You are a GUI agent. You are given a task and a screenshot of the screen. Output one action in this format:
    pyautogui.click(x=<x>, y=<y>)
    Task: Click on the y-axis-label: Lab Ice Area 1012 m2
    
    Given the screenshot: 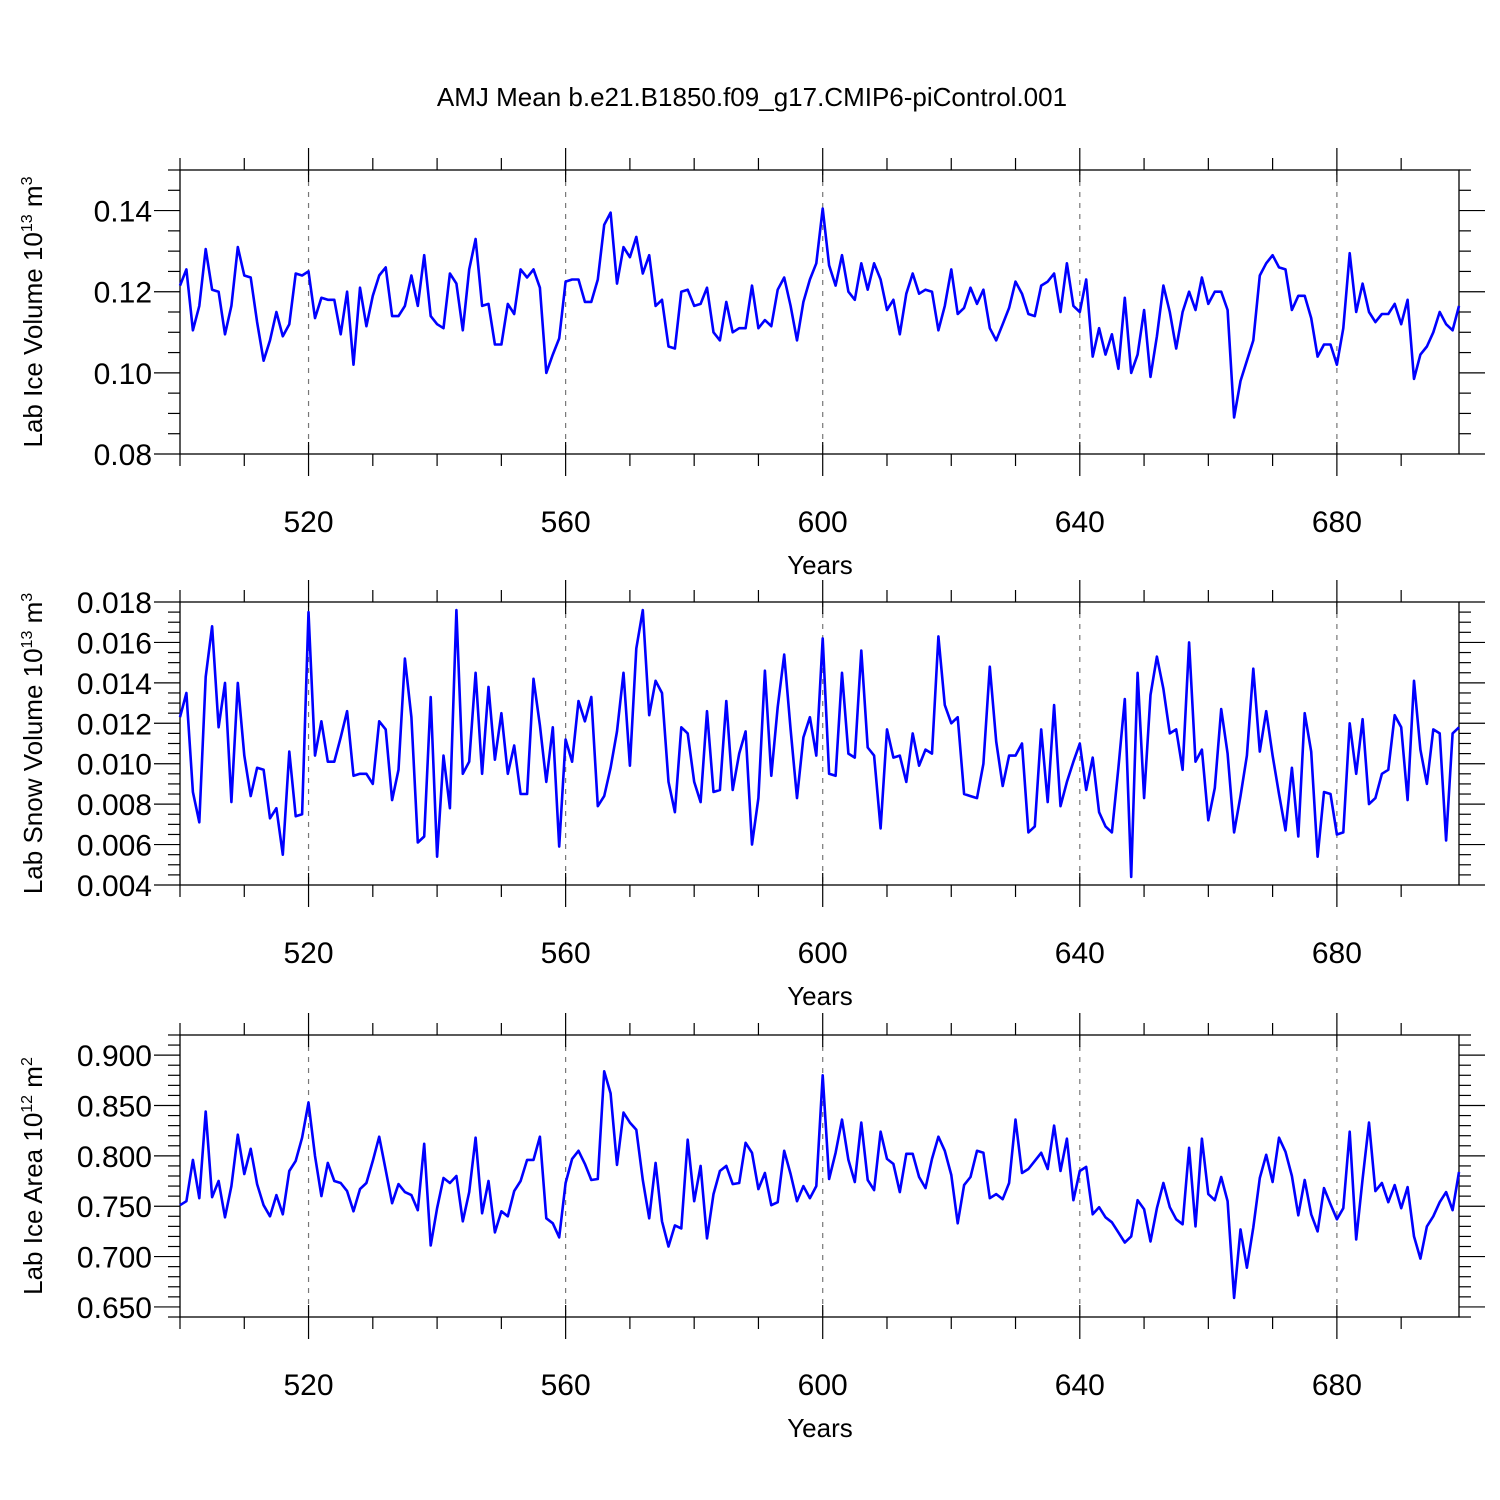 What is the action you would take?
    pyautogui.click(x=33, y=1176)
    